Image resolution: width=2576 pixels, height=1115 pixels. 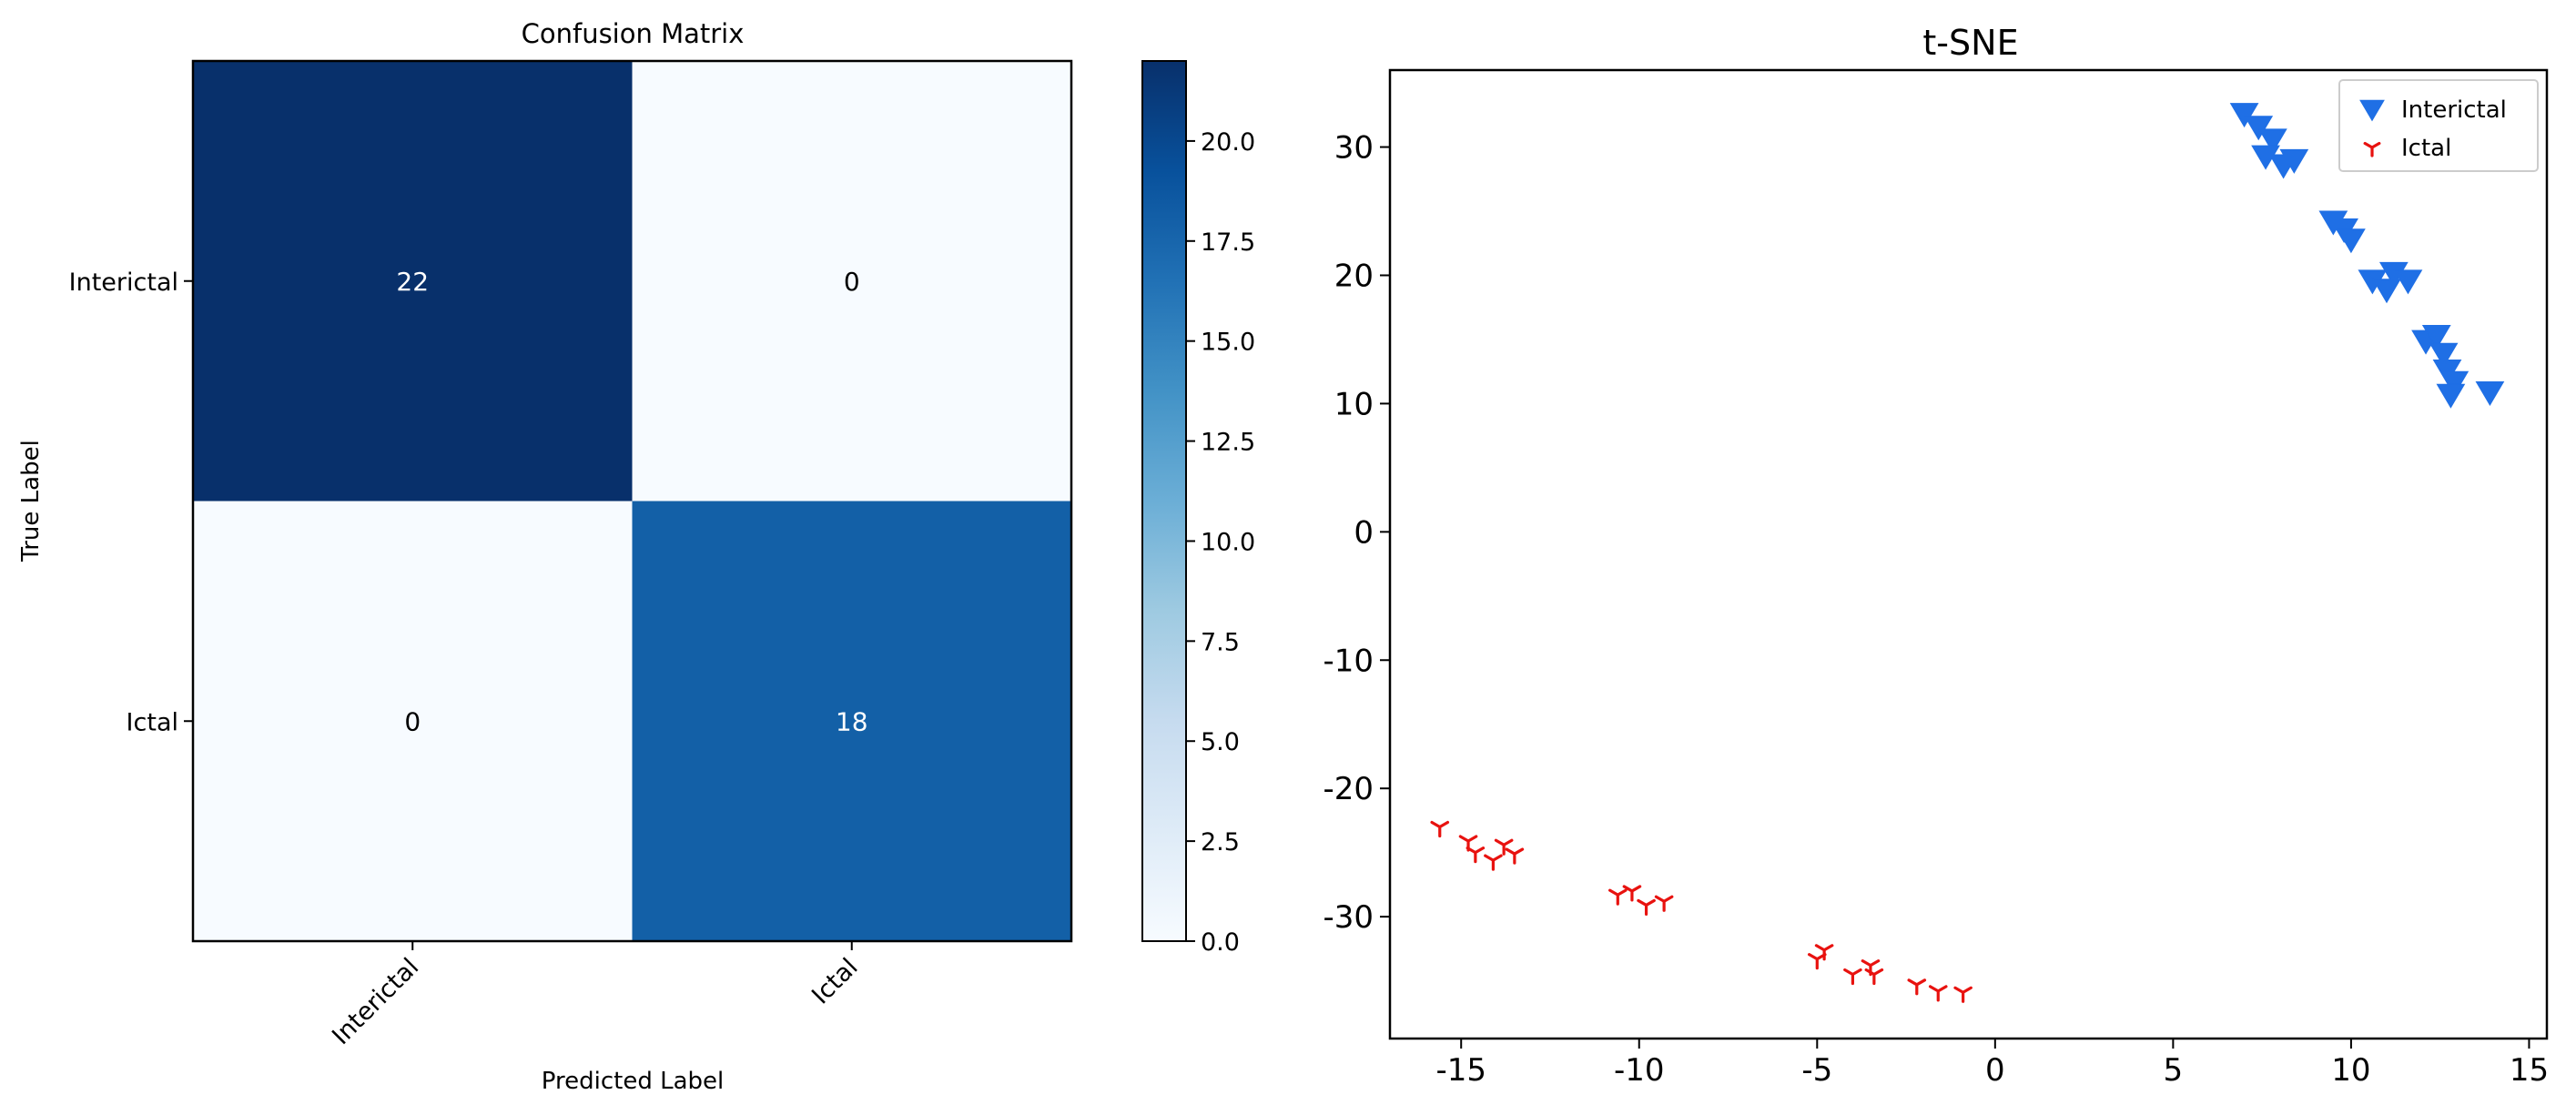 What do you see at coordinates (1228, 142) in the screenshot?
I see `colorbar-tick-label: 20.0` at bounding box center [1228, 142].